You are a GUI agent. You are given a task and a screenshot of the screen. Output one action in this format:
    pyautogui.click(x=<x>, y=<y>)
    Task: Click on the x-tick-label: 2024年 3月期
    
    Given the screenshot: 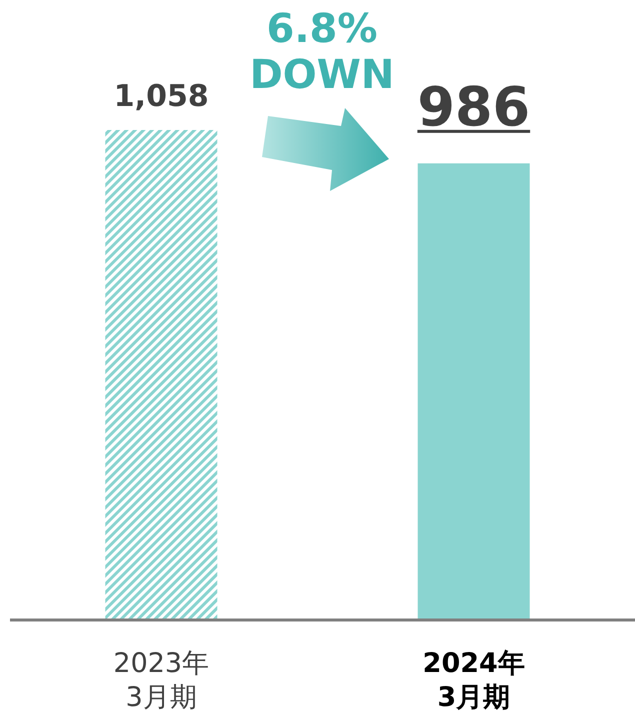 What is the action you would take?
    pyautogui.click(x=473, y=680)
    